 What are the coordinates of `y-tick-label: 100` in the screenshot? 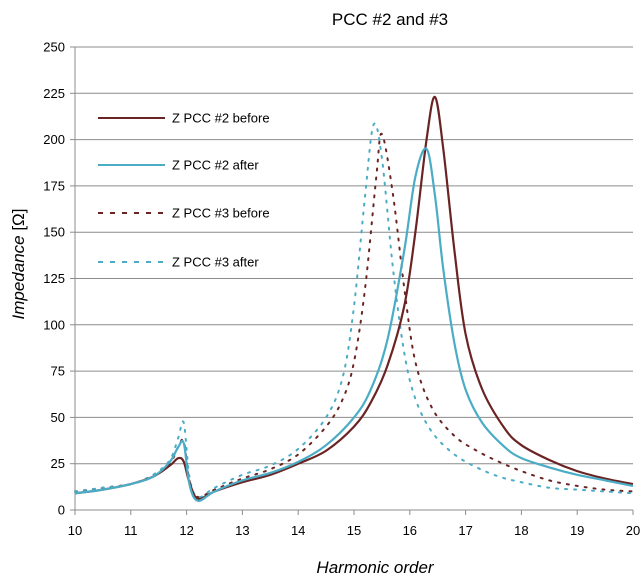 It's located at (54, 324).